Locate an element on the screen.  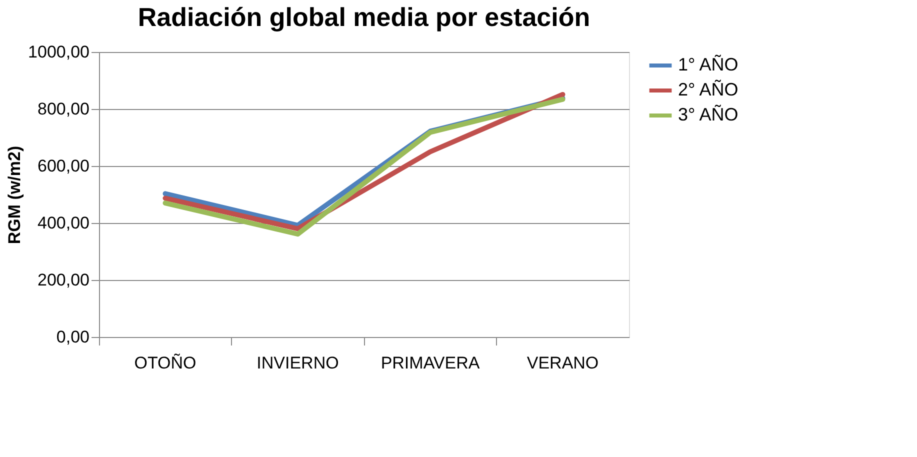
y-tick-label: 0,00 is located at coordinates (73, 337).